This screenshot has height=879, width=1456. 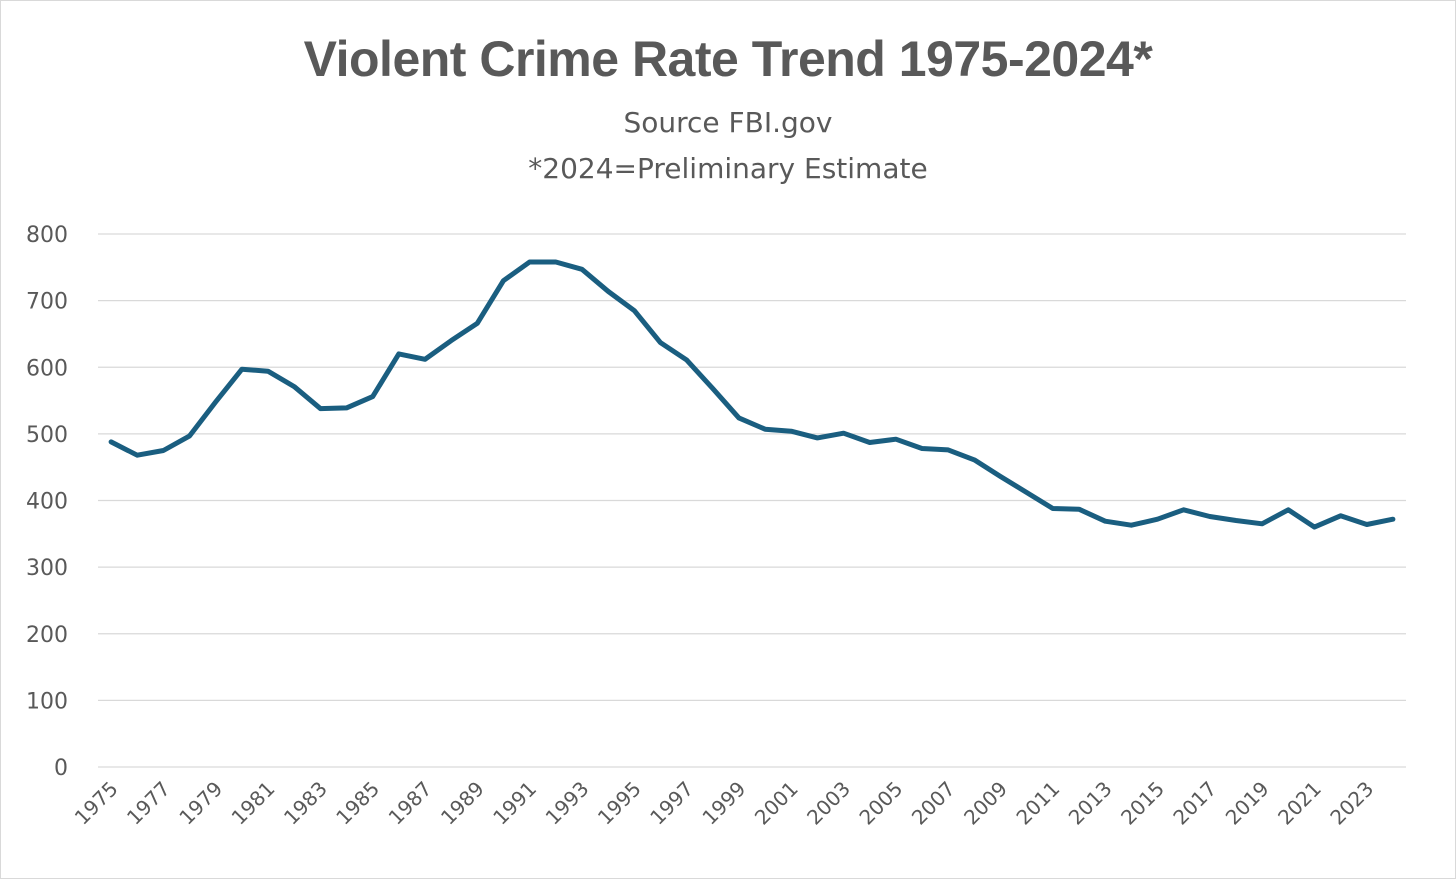 I want to click on data-point-2008, so click(x=974, y=459).